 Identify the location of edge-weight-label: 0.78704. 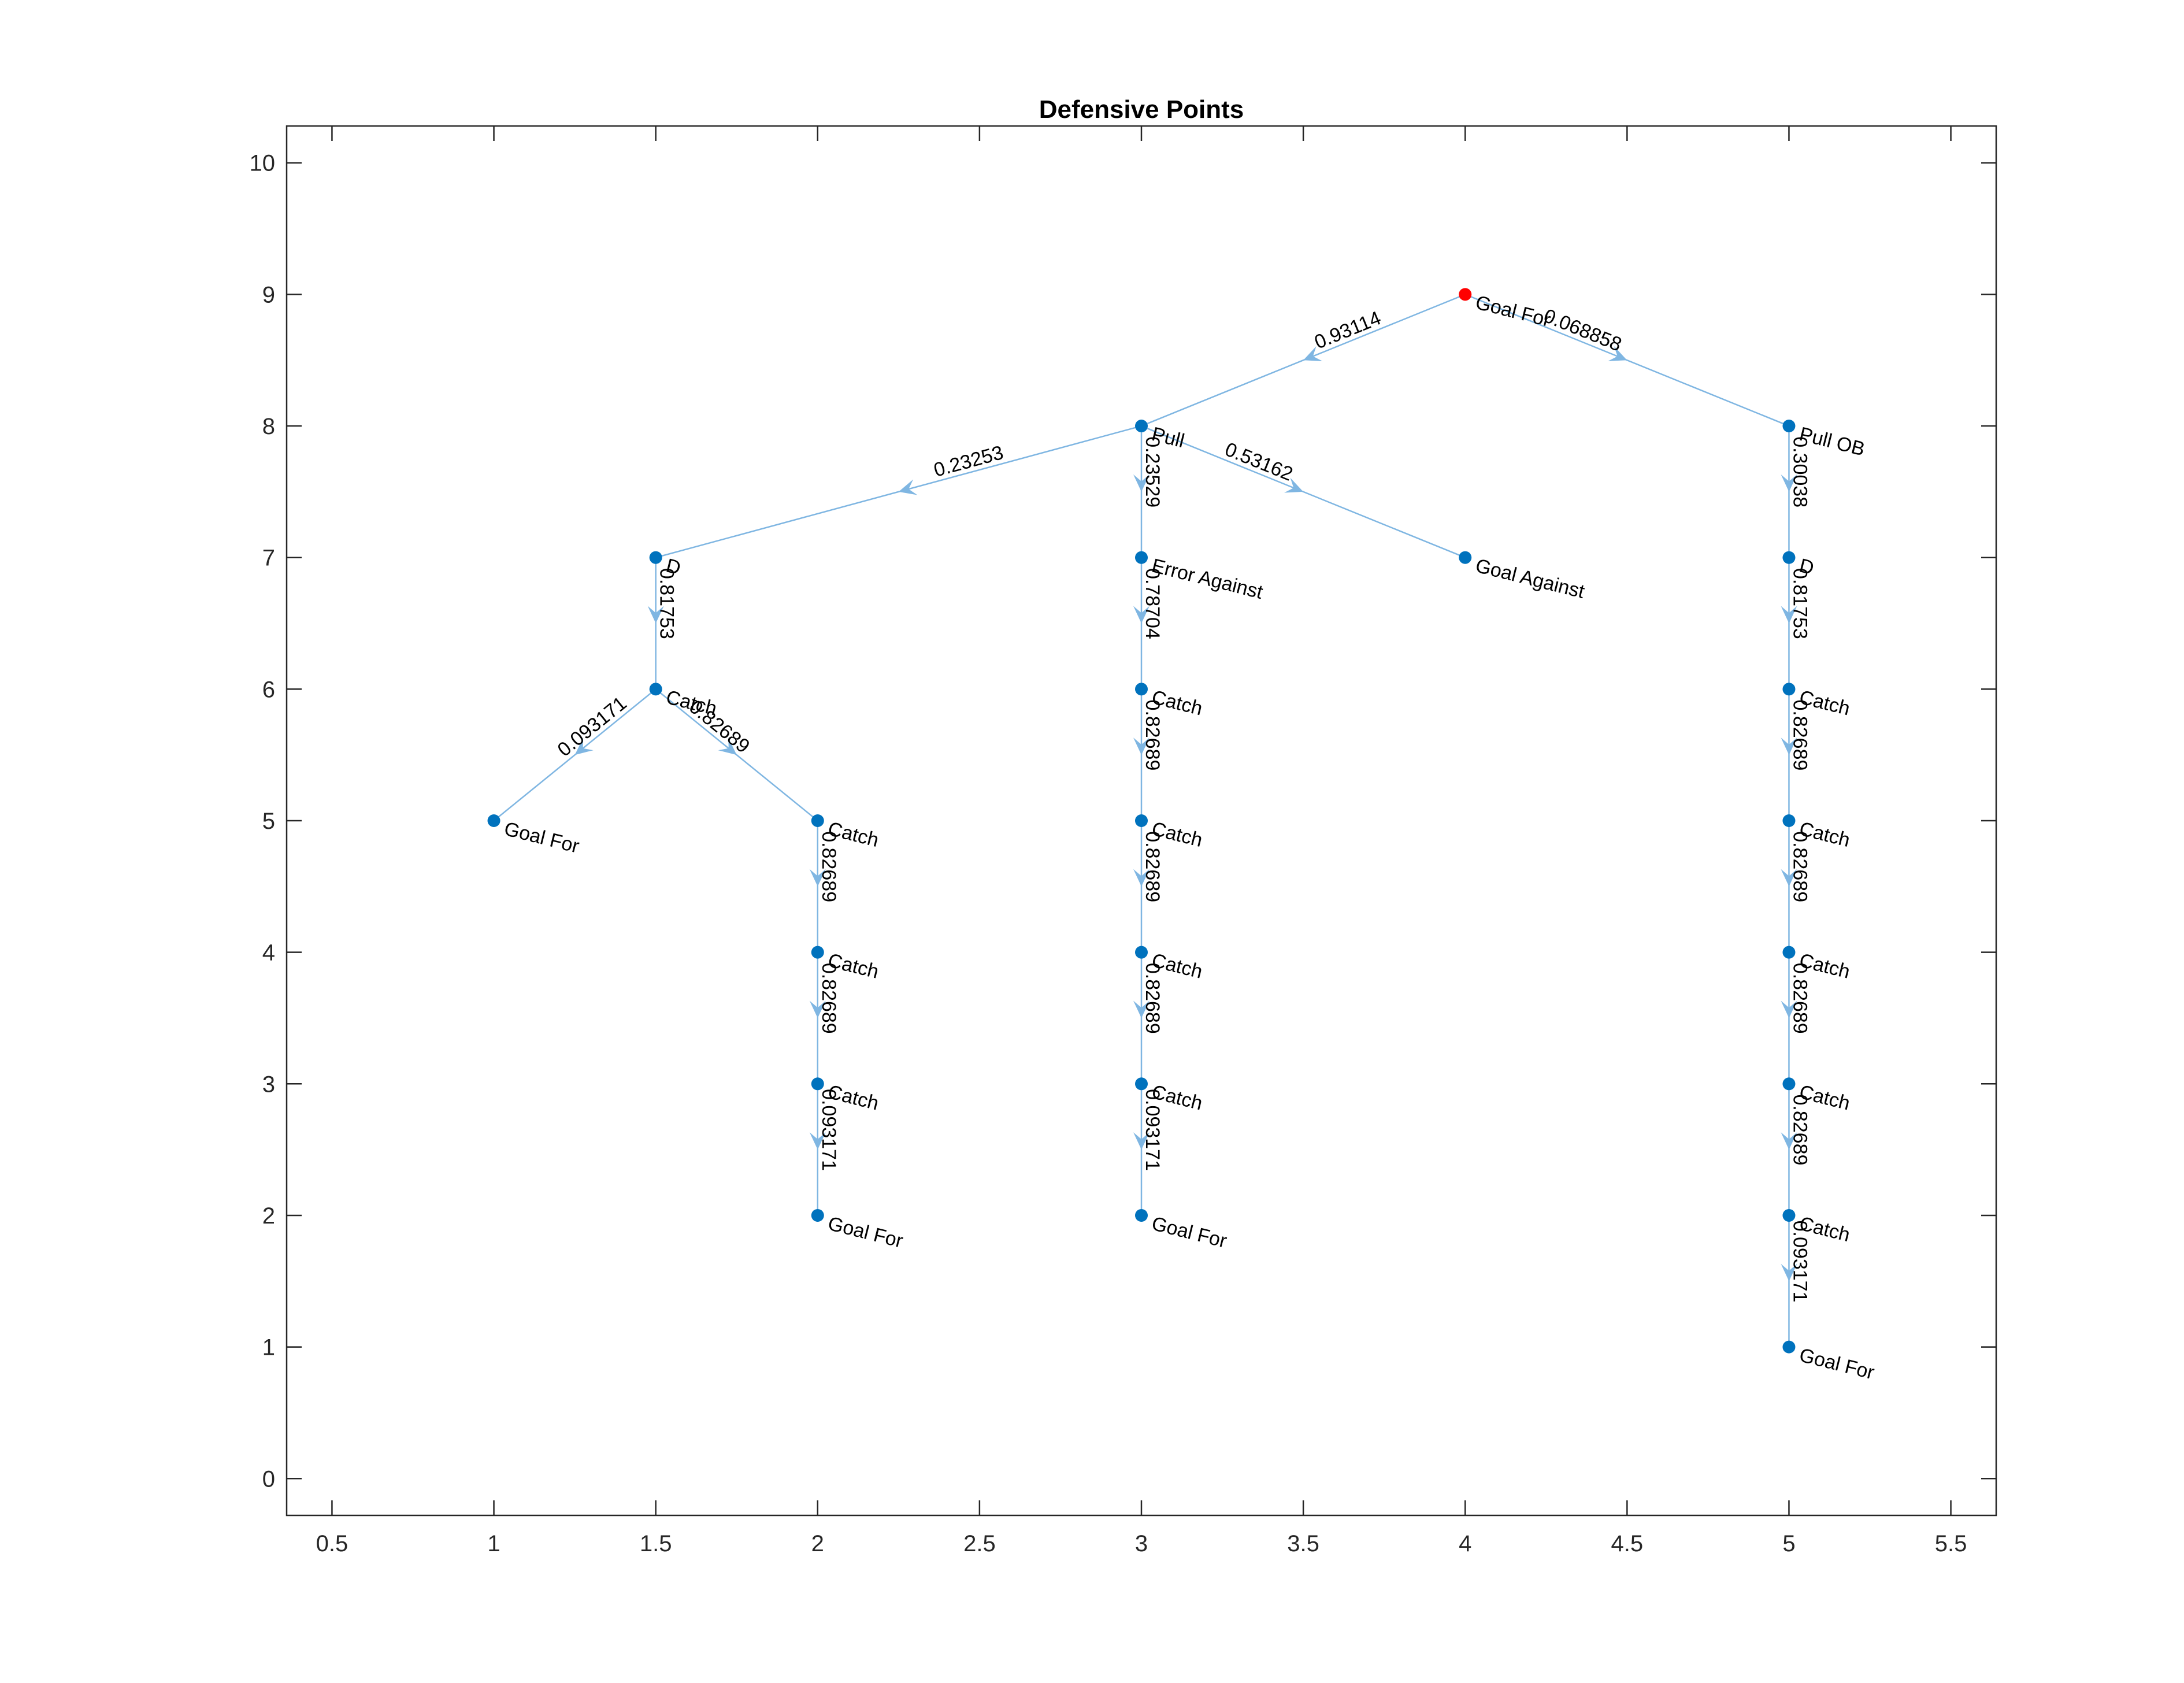
(1152, 603).